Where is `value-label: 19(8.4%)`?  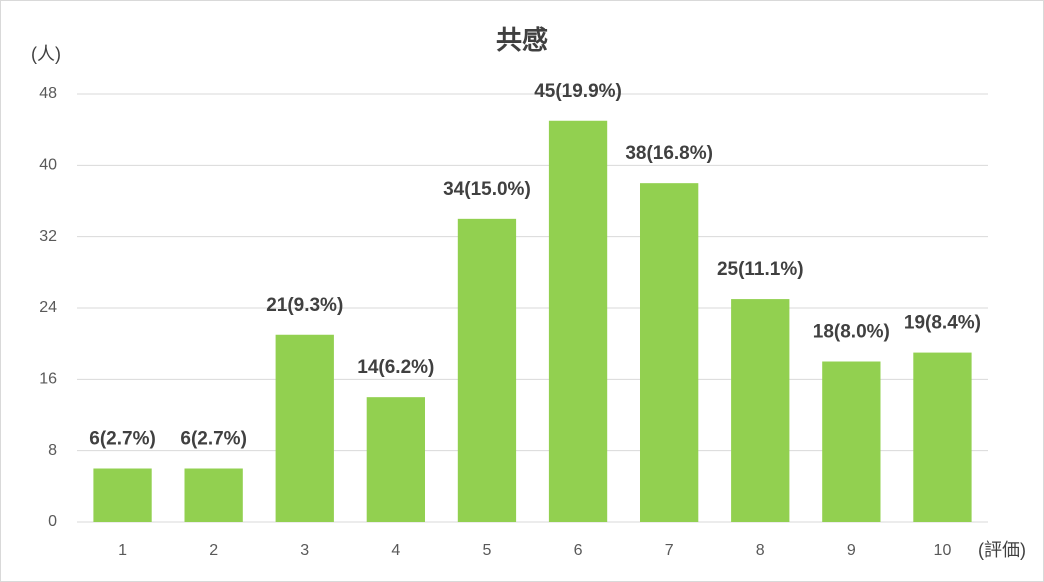
value-label: 19(8.4%) is located at coordinates (942, 323).